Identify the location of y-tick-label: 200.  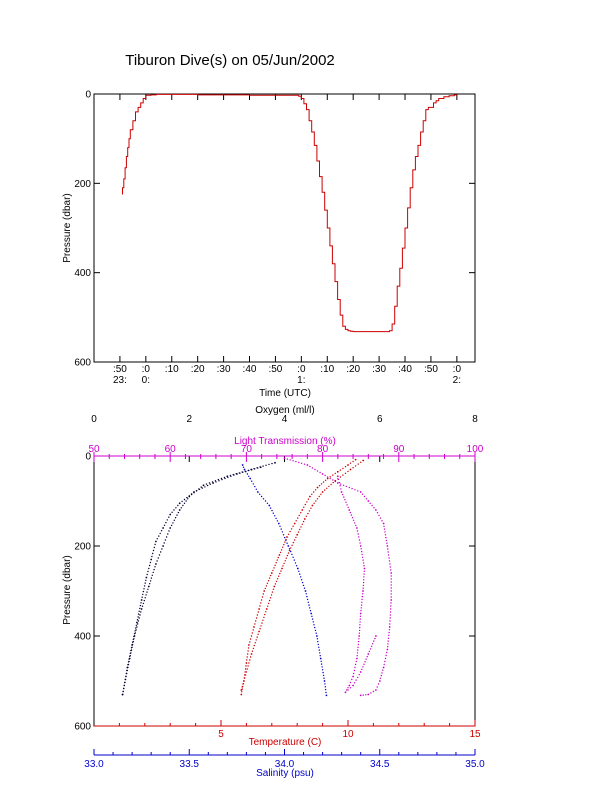
(82, 547).